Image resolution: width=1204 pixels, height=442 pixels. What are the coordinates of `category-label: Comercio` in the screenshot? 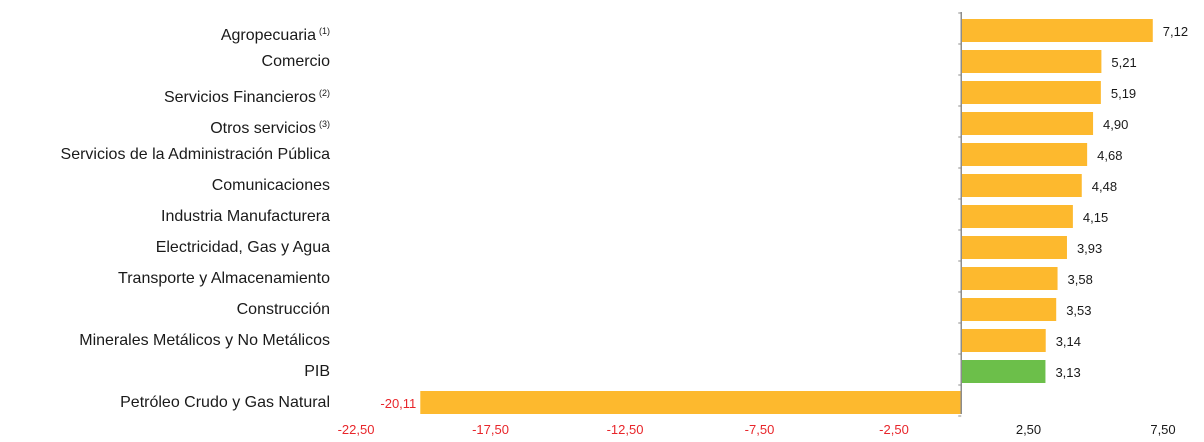 It's located at (296, 62).